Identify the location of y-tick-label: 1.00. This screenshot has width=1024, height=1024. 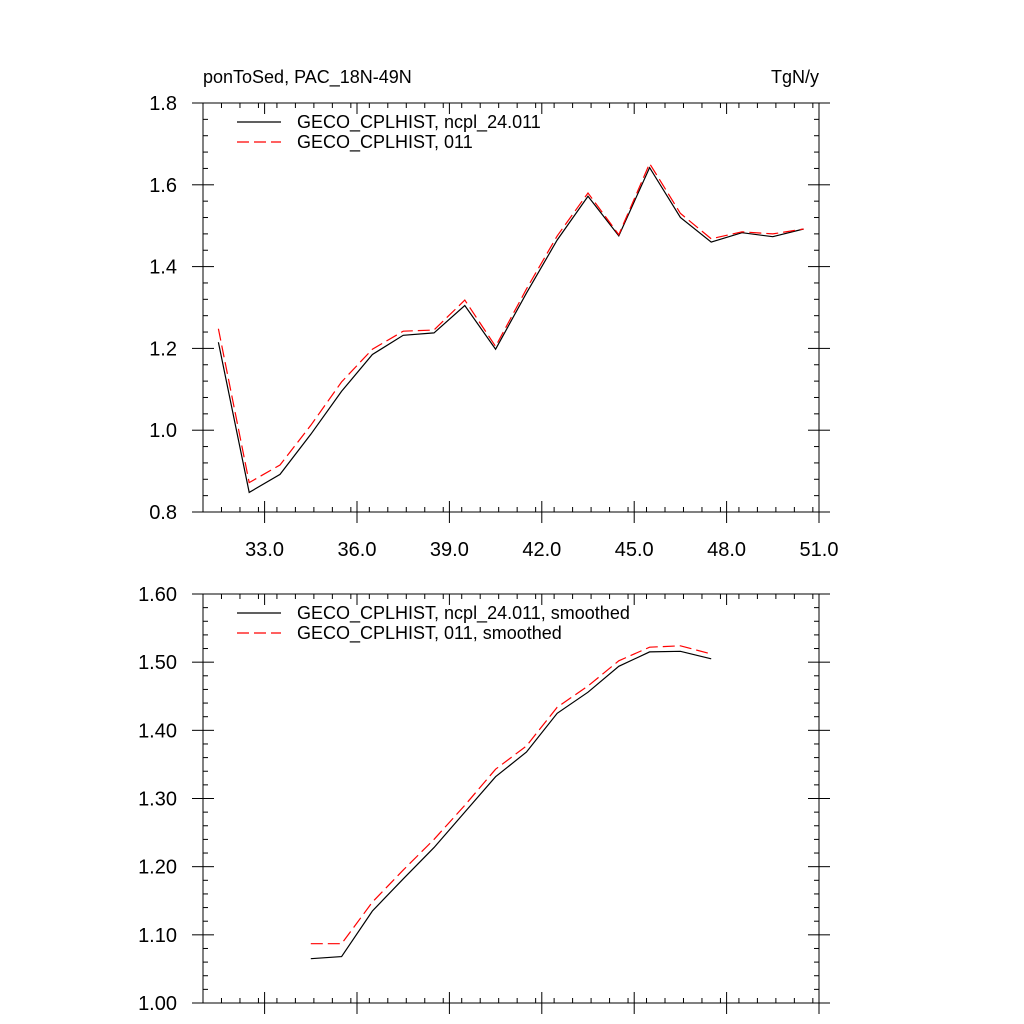
(157, 1004).